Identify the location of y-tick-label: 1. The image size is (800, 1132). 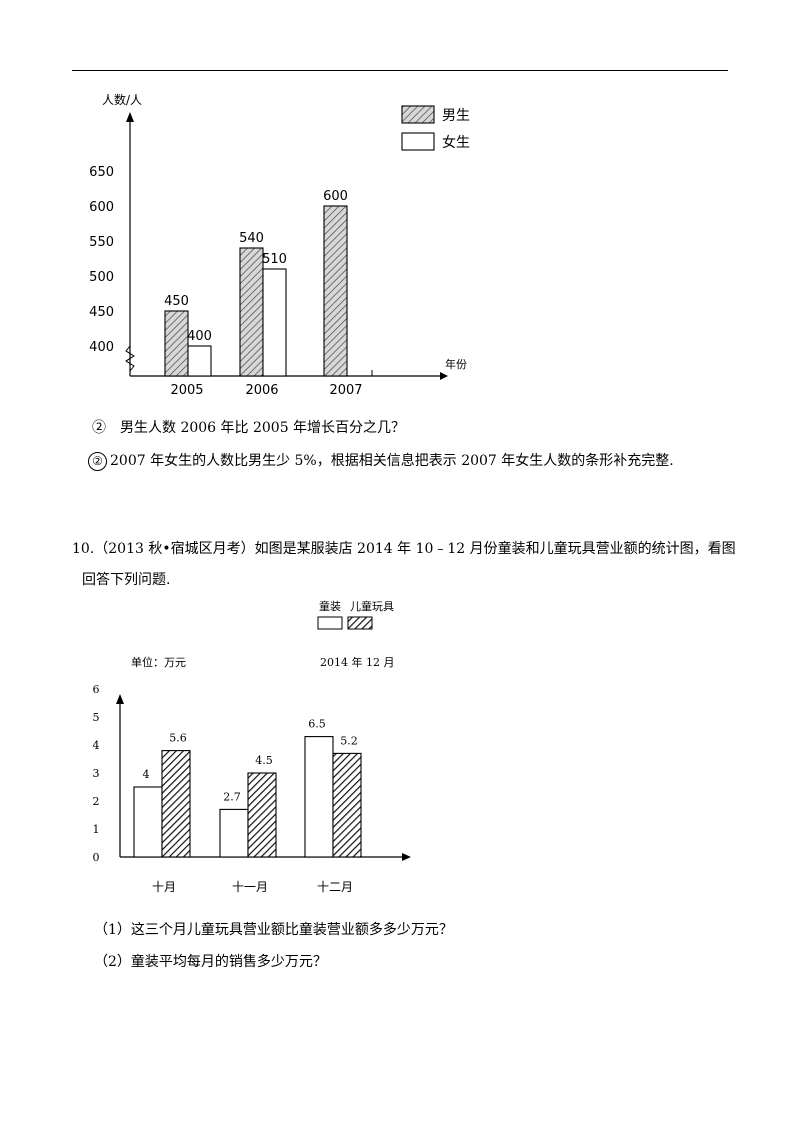
(96, 829).